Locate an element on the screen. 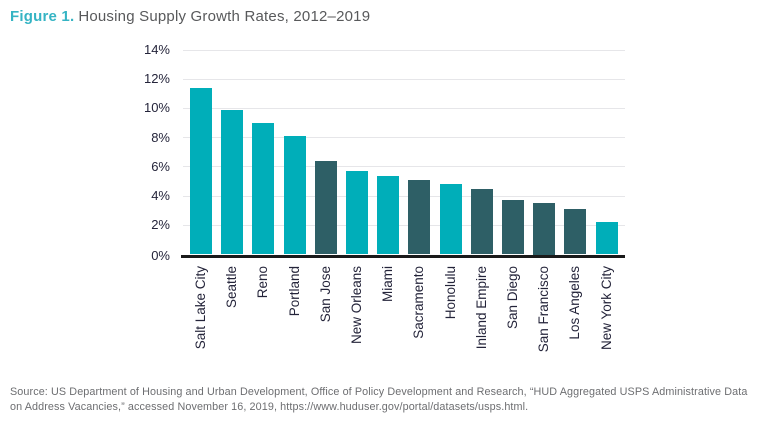 This screenshot has height=427, width=768. x-label-new-orleans: New Orleans is located at coordinates (356, 304).